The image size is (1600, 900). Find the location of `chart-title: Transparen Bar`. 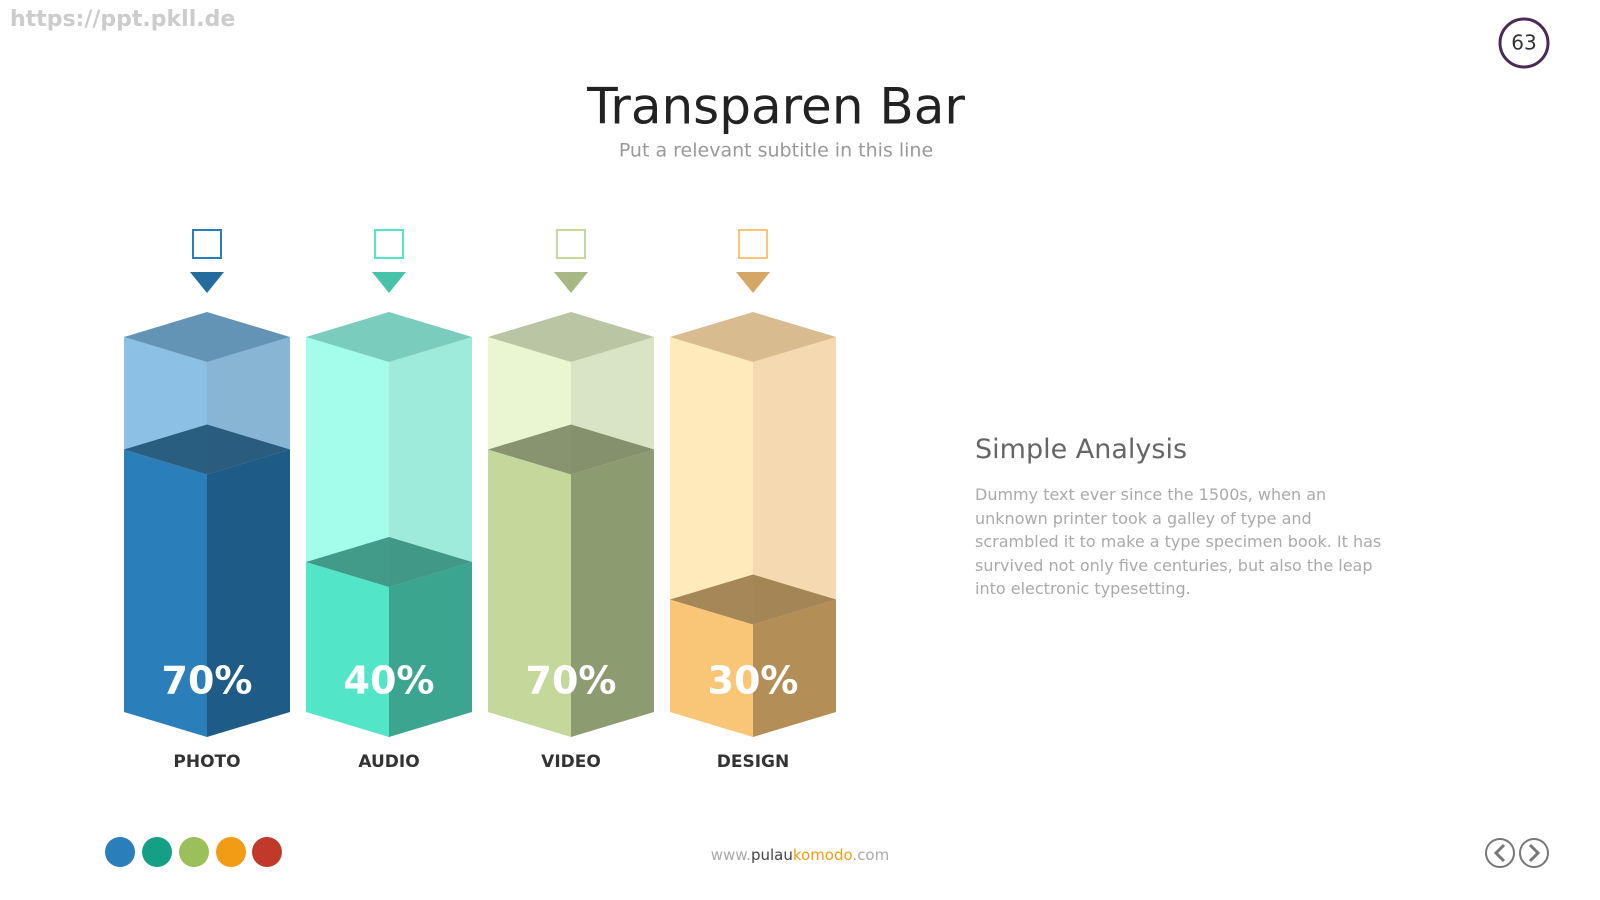

chart-title: Transparen Bar is located at coordinates (775, 107).